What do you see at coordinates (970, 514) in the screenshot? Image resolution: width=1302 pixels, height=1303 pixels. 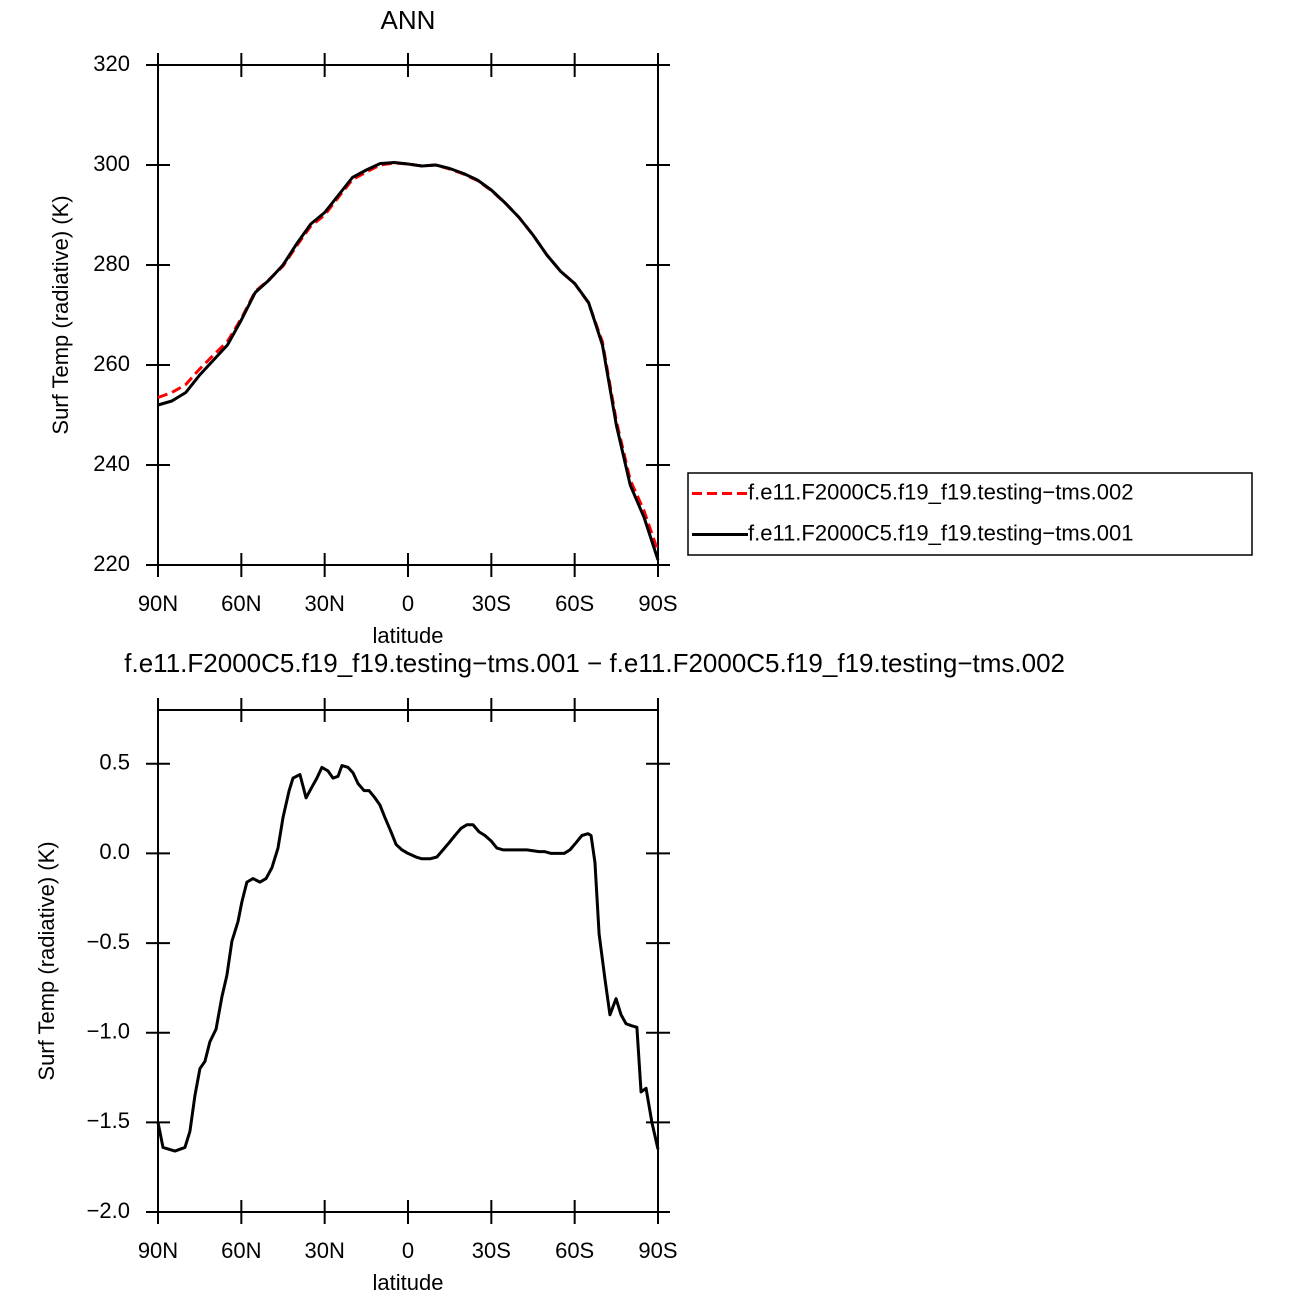 I see `legend-box` at bounding box center [970, 514].